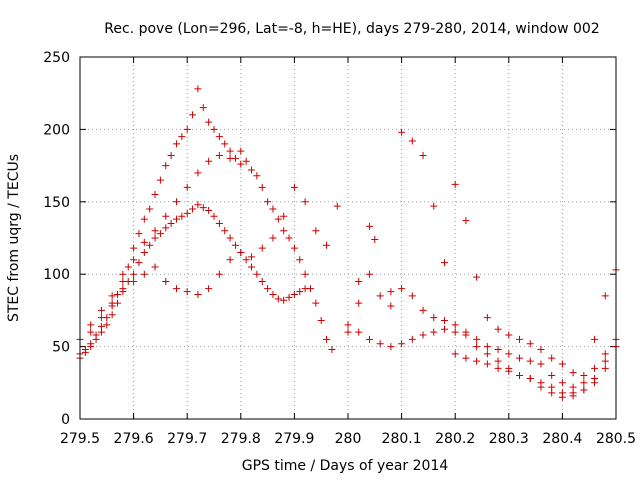 This screenshot has height=485, width=640. I want to click on x-tick-label: 280.5, so click(616, 439).